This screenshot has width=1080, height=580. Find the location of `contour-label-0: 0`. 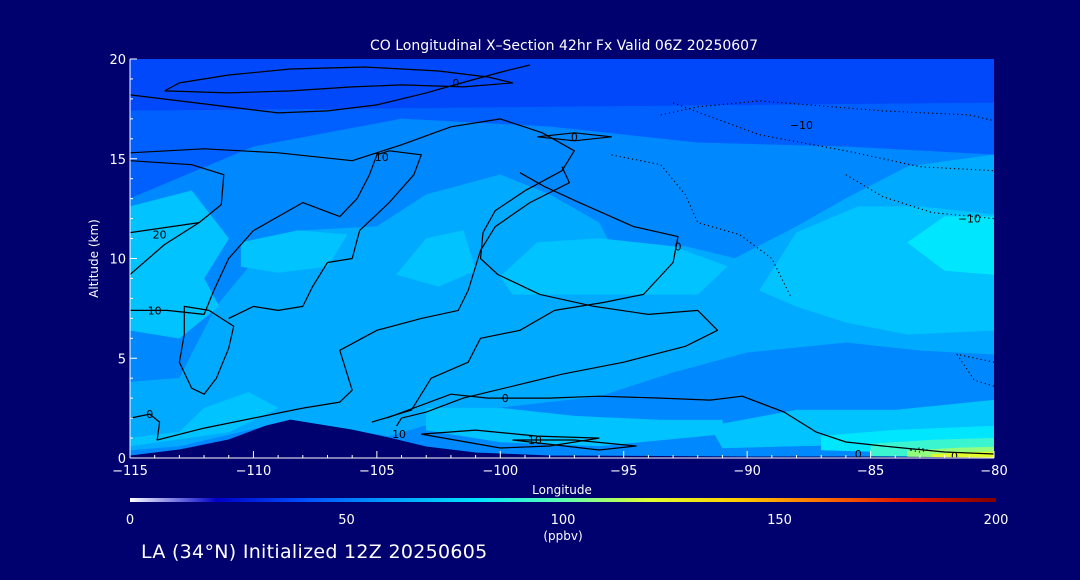

contour-label-0: 0 is located at coordinates (455, 83).